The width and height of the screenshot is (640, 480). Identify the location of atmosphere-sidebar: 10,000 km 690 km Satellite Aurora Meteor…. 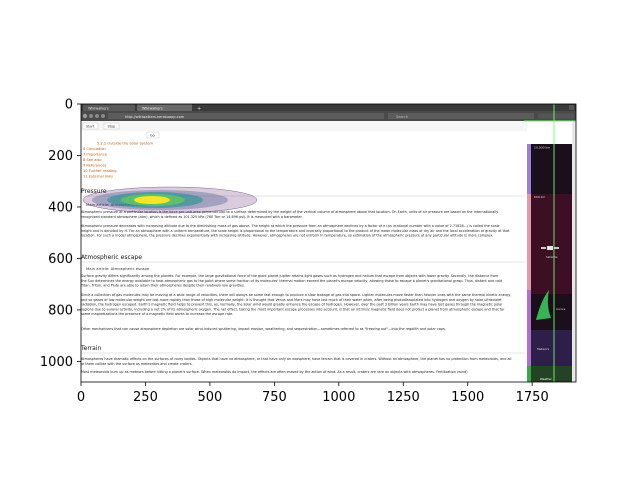
(551, 251).